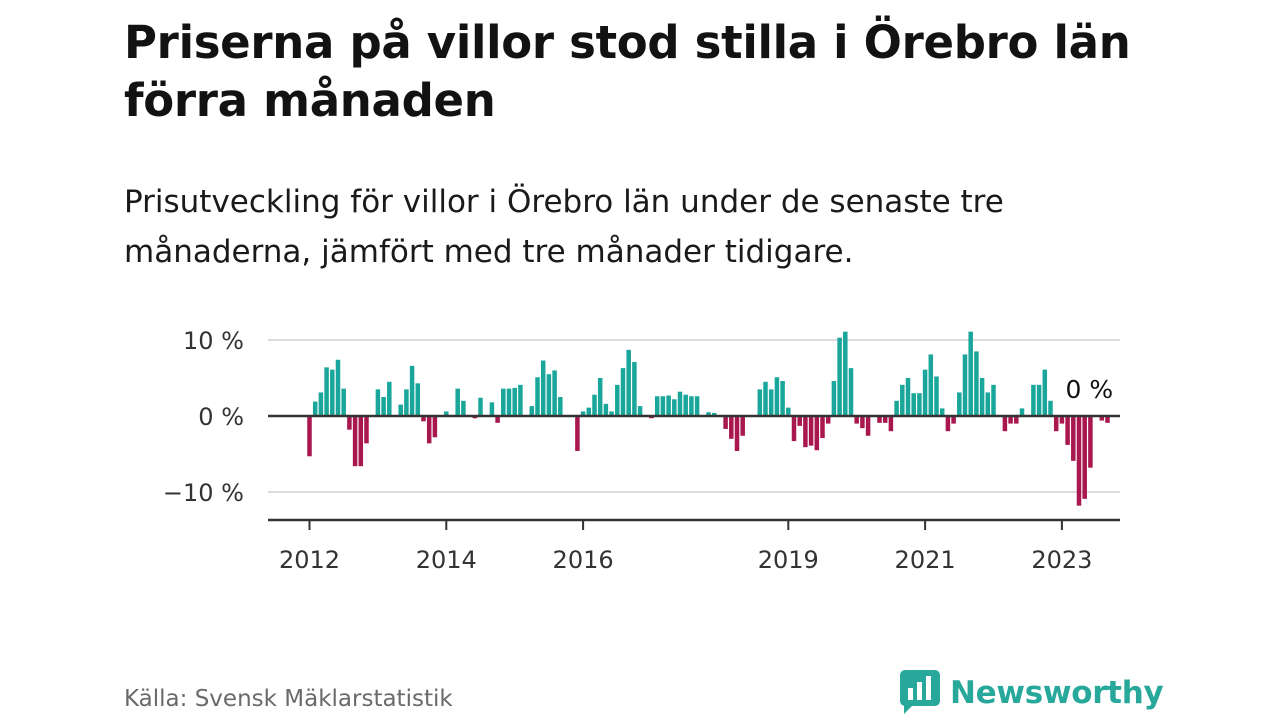 The width and height of the screenshot is (1280, 720). I want to click on y-tick-label: −10 %, so click(203, 493).